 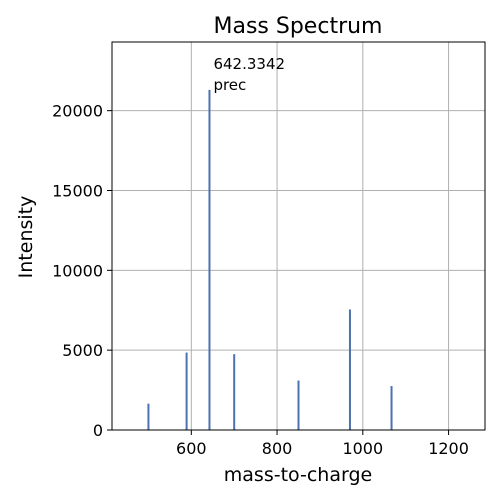 What do you see at coordinates (26, 237) in the screenshot?
I see `y-axis-label: Intensity` at bounding box center [26, 237].